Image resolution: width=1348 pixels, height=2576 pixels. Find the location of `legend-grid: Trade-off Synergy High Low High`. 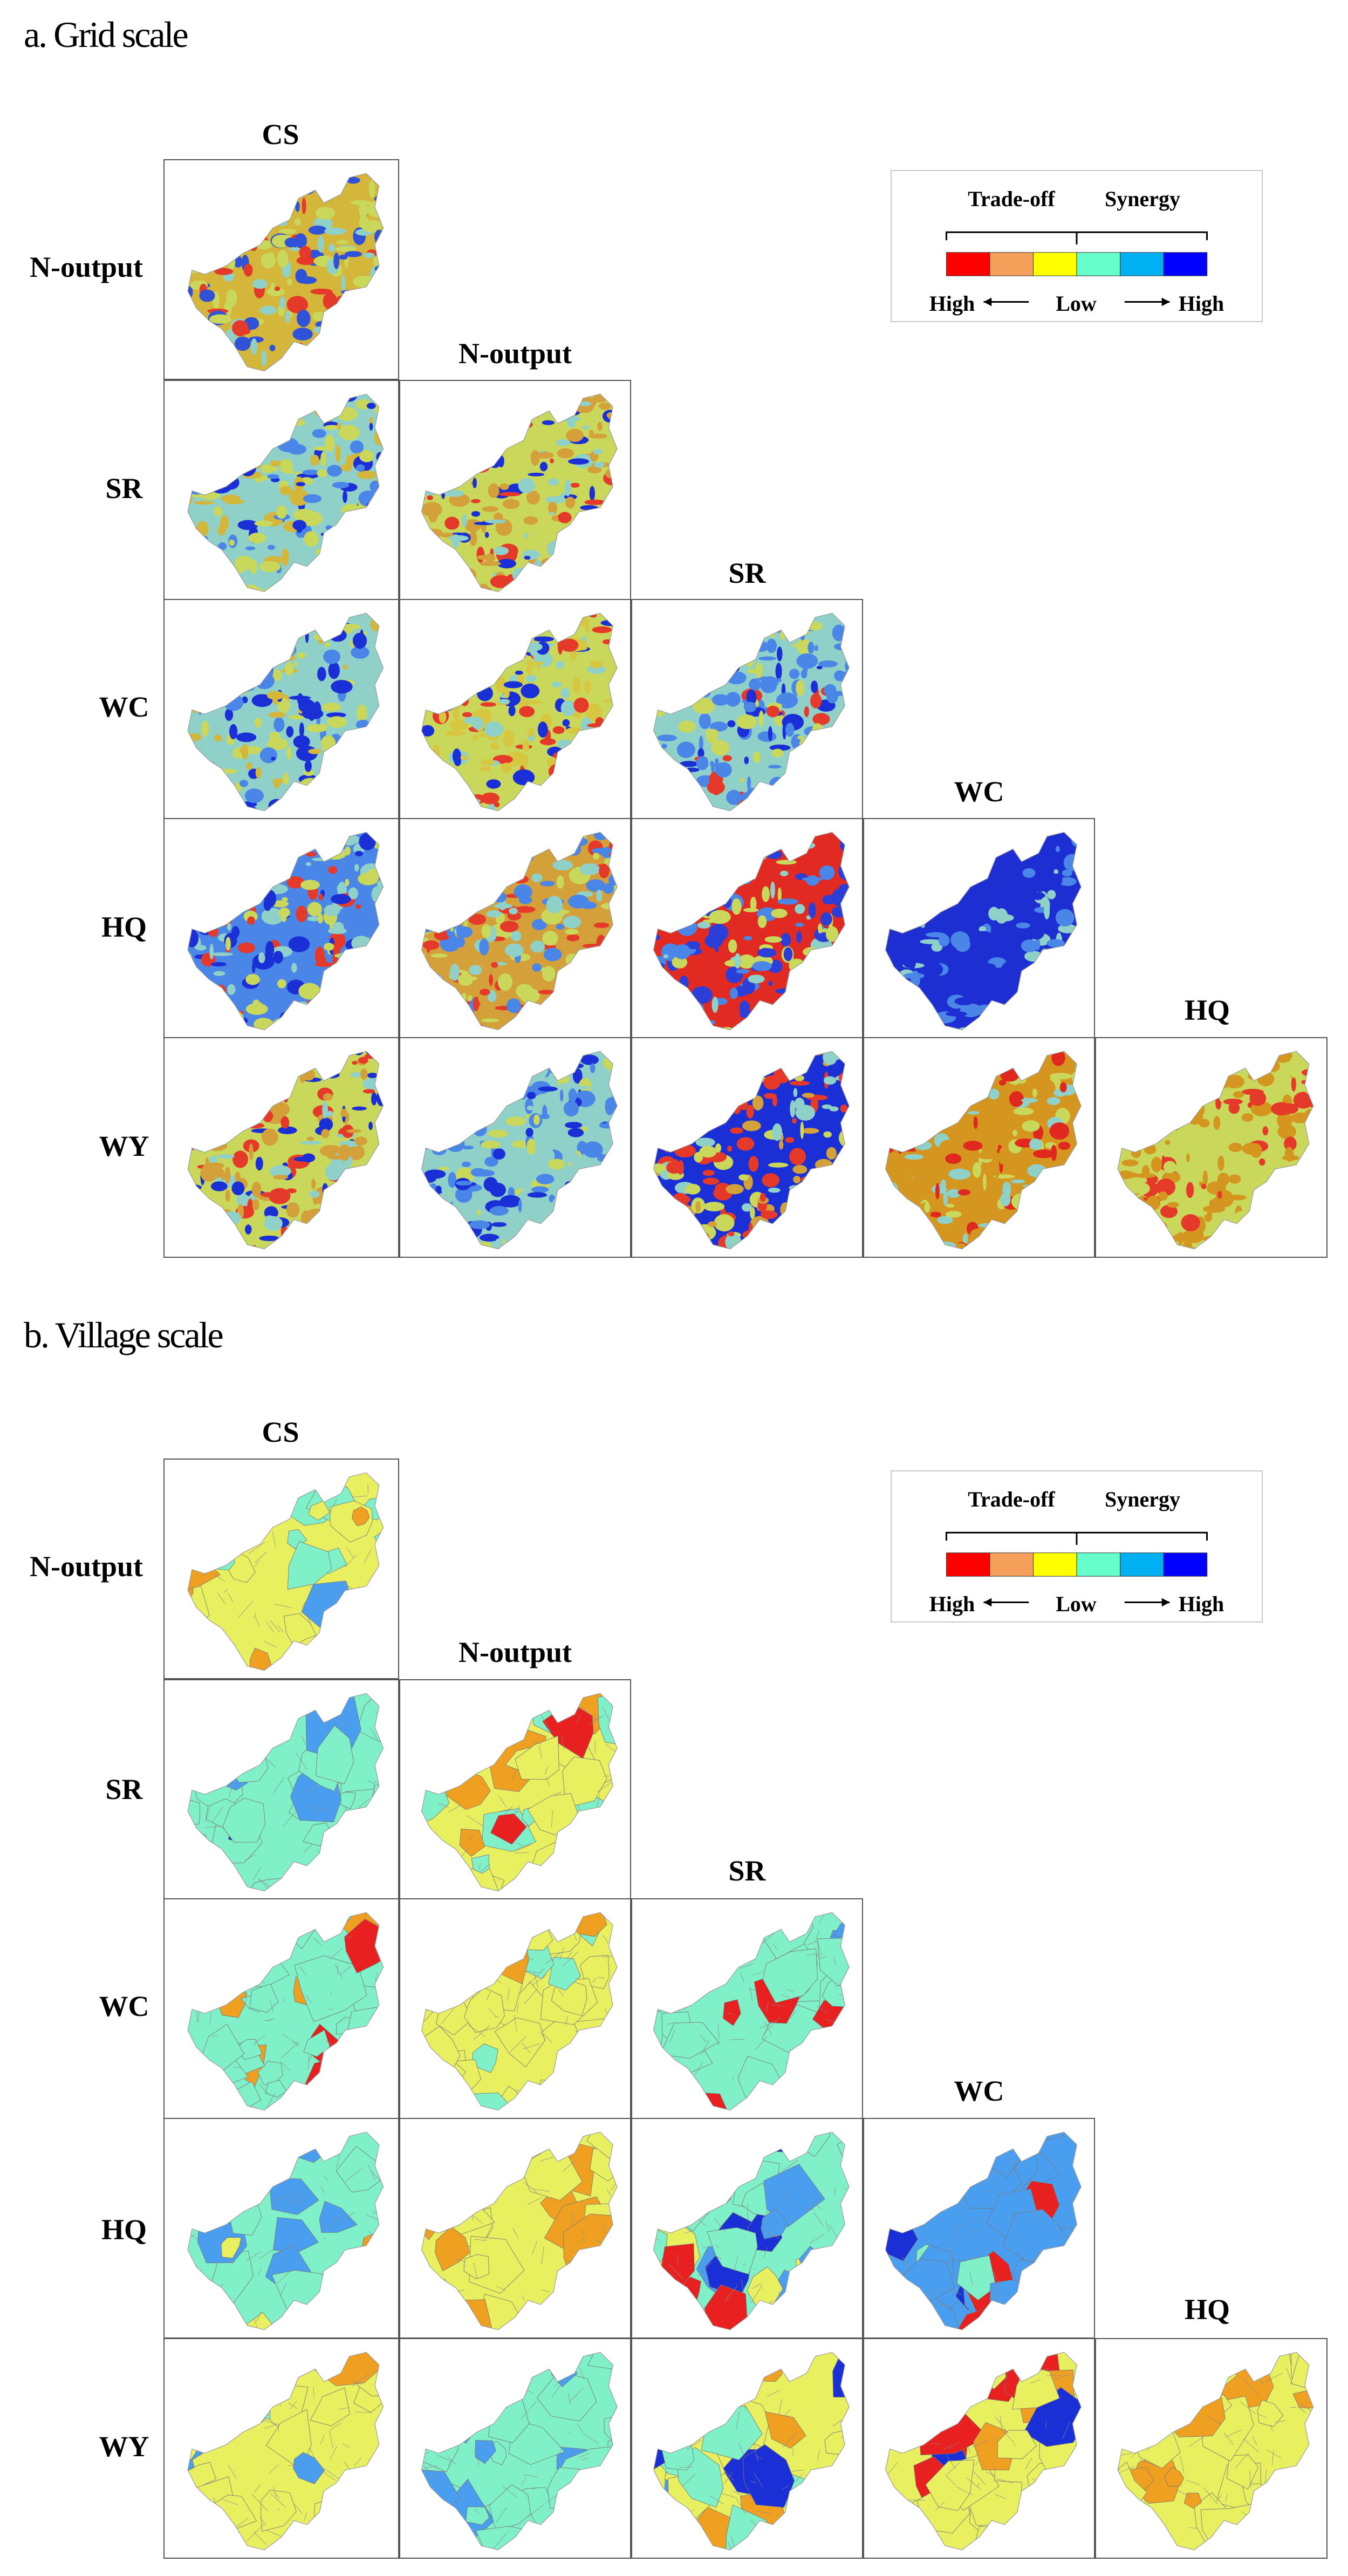

legend-grid: Trade-off Synergy High Low High is located at coordinates (1077, 246).